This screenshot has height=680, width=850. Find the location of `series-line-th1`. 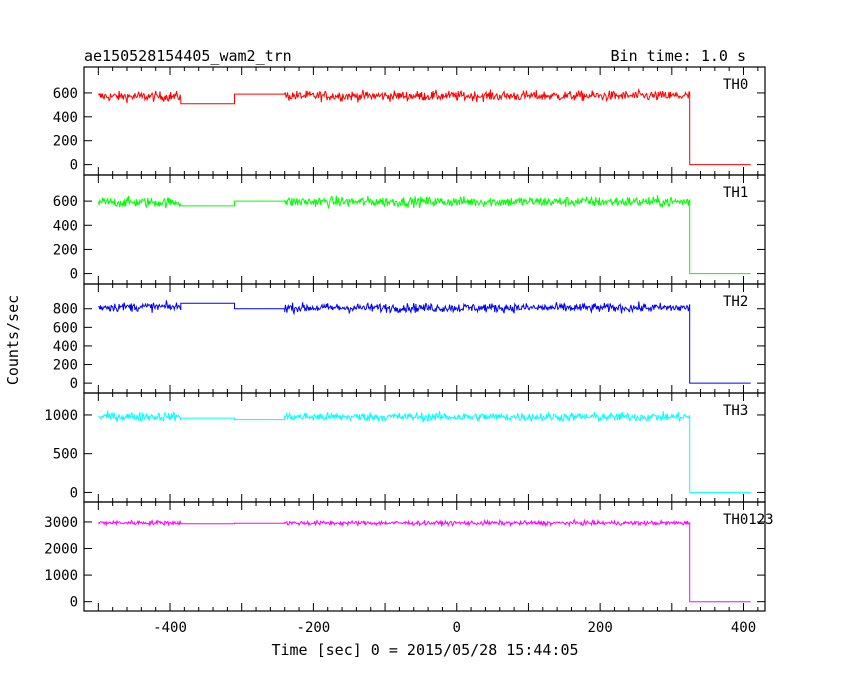

series-line-th1 is located at coordinates (424, 235).